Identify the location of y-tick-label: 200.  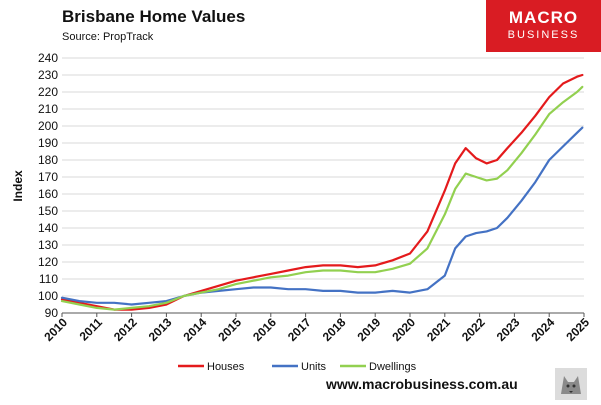
(48, 126).